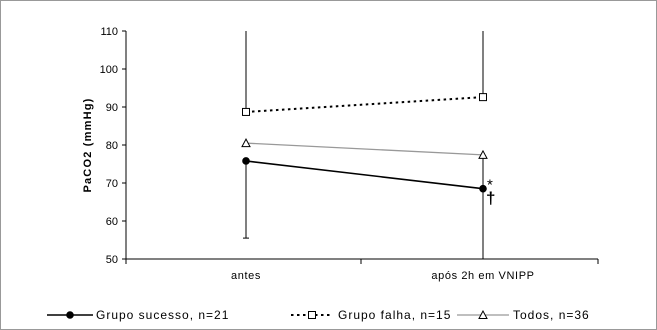  I want to click on x-tick-label: após 2h em VNIPP, so click(482, 276).